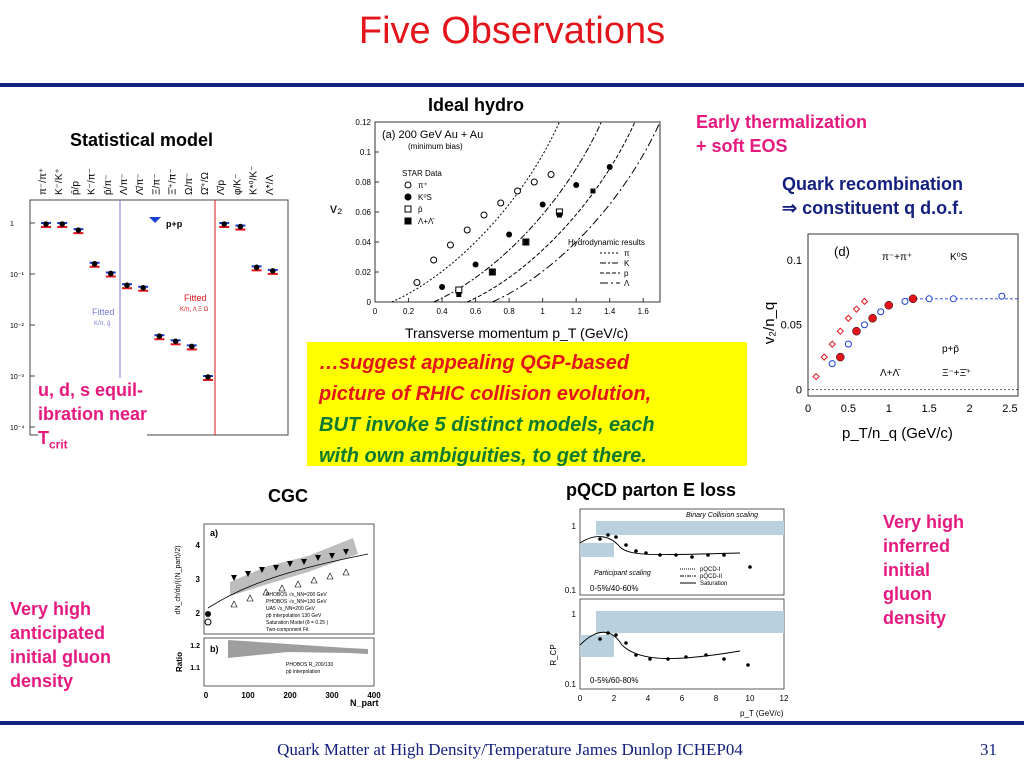 The image size is (1024, 768). What do you see at coordinates (103, 312) in the screenshot?
I see `stat-fitted-left: Fitted` at bounding box center [103, 312].